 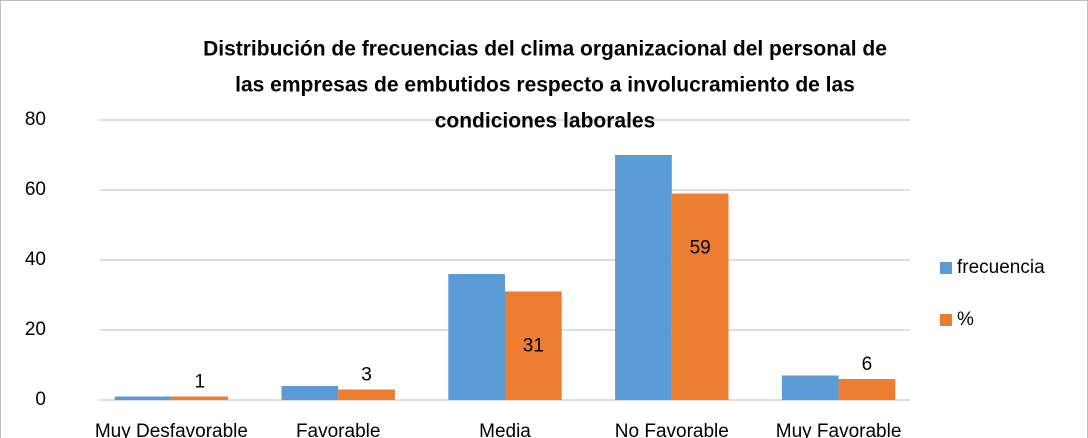 What do you see at coordinates (672, 429) in the screenshot?
I see `x-tick-label: No Favorable` at bounding box center [672, 429].